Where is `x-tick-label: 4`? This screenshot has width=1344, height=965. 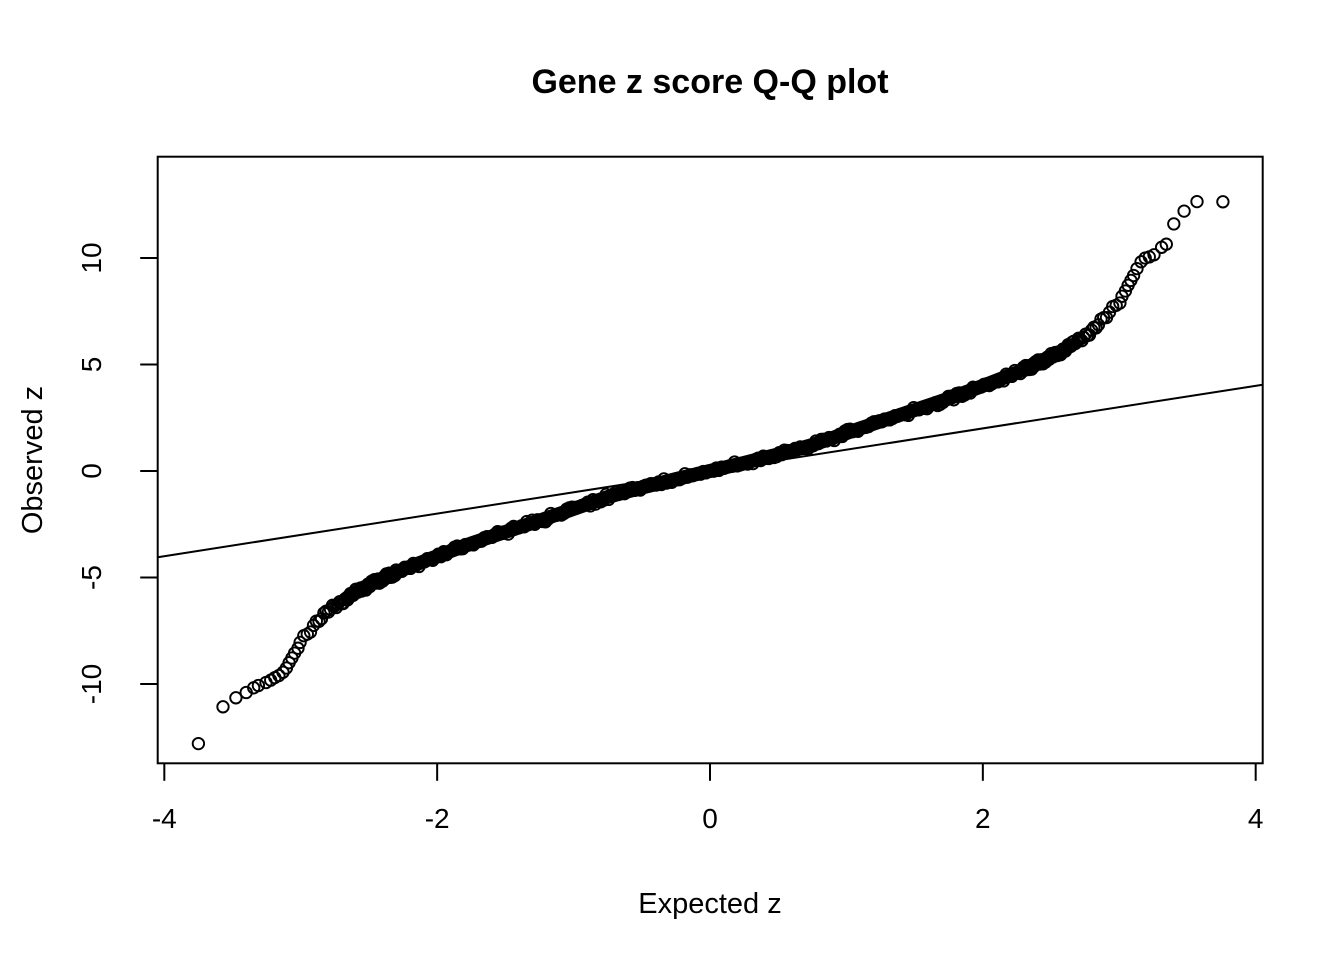
x-tick-label: 4 is located at coordinates (1256, 818).